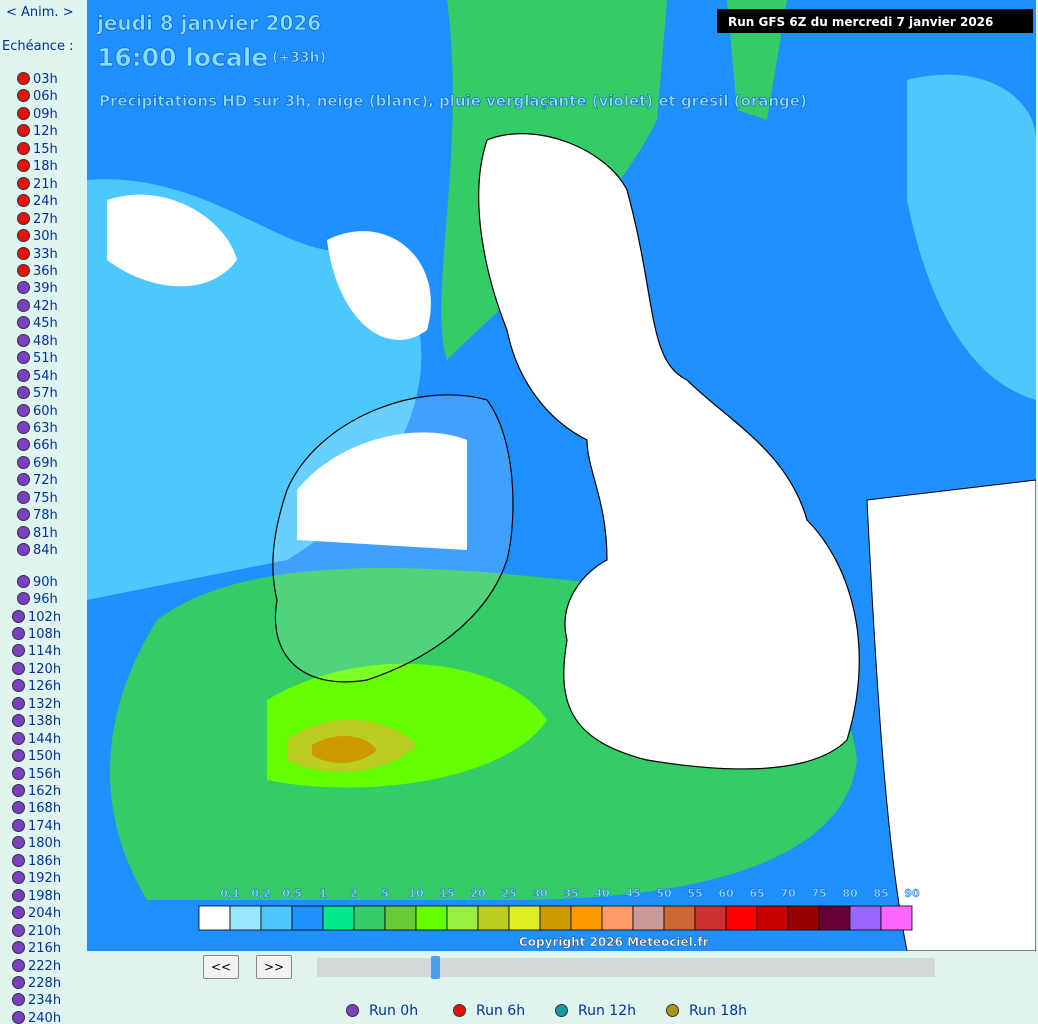 The height and width of the screenshot is (1024, 1038). What do you see at coordinates (37, 393) in the screenshot?
I see `hour-link: 57h` at bounding box center [37, 393].